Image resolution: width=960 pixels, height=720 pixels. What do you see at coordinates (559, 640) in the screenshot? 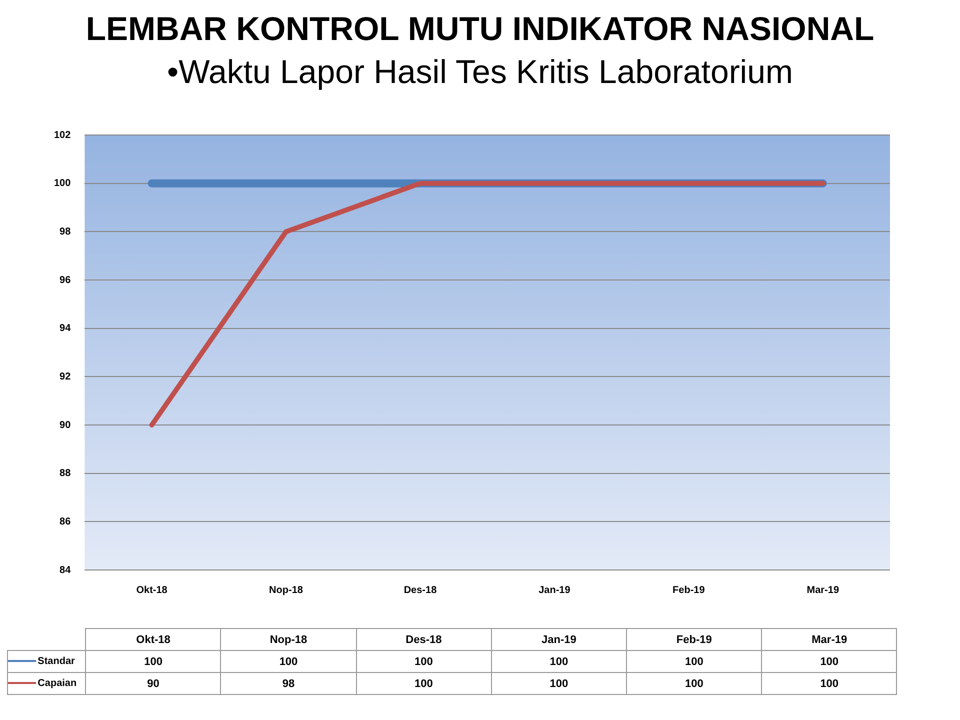
I see `category-label: Jan-19` at bounding box center [559, 640].